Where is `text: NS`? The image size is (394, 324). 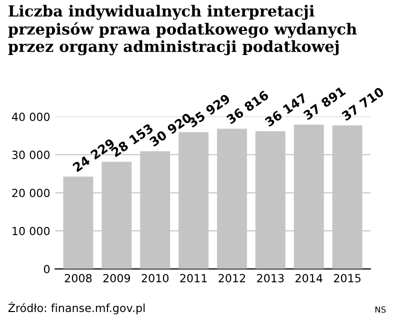 text: NS is located at coordinates (380, 309).